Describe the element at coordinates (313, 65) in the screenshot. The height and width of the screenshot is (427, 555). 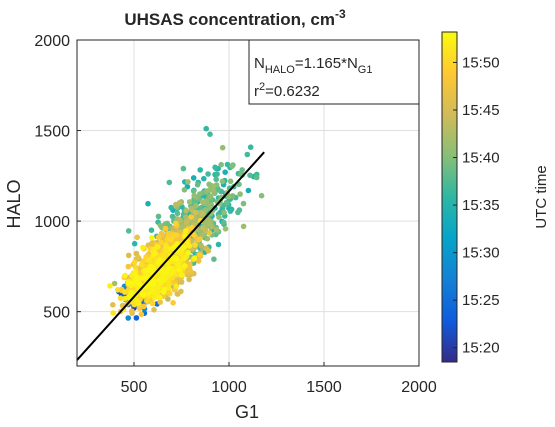
I see `fit-equation: NHALO=1.165*NG1` at that location.